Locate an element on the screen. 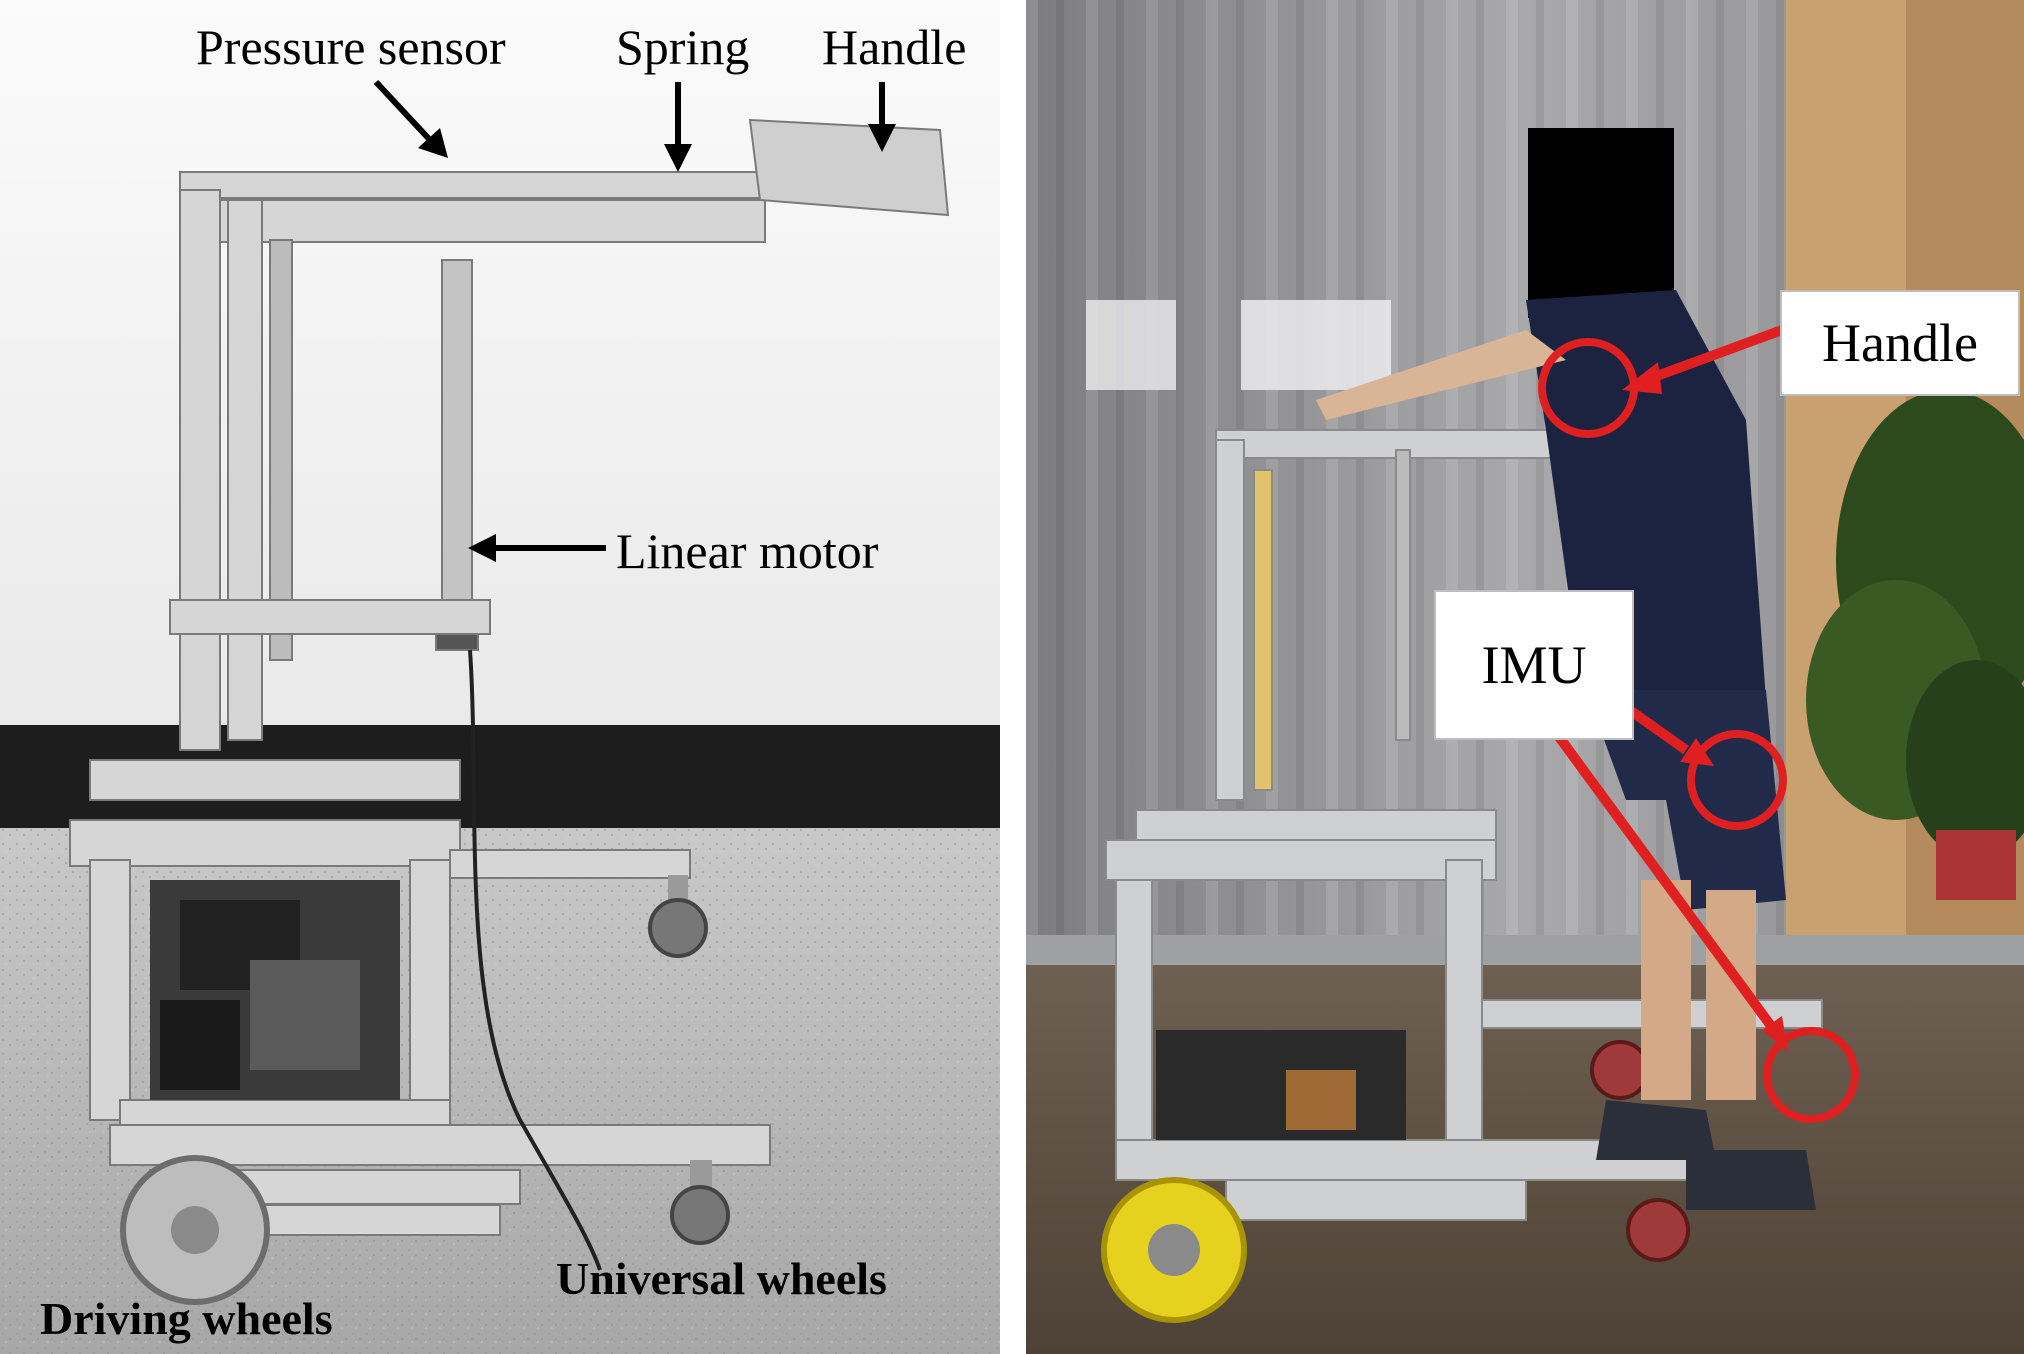 This screenshot has height=1354, width=2024. spring-label: Spring is located at coordinates (683, 47).